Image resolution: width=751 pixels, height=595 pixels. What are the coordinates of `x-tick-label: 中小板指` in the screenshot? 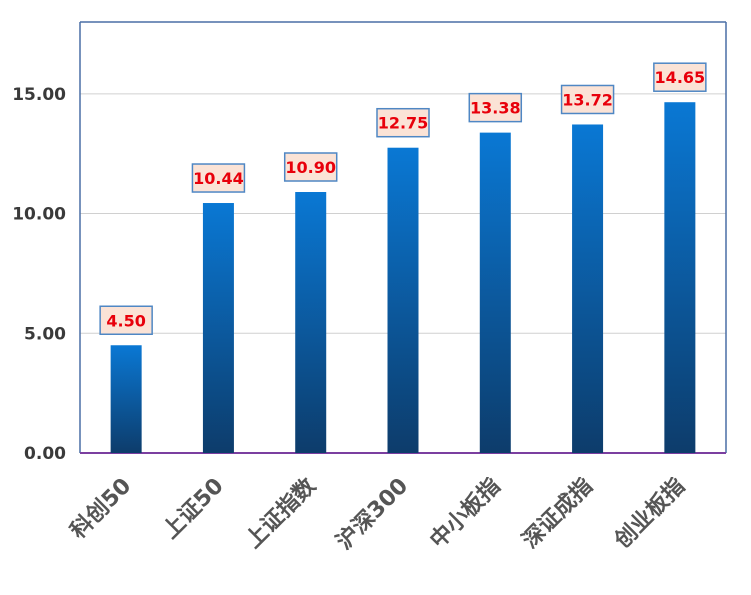 It's located at (466, 514).